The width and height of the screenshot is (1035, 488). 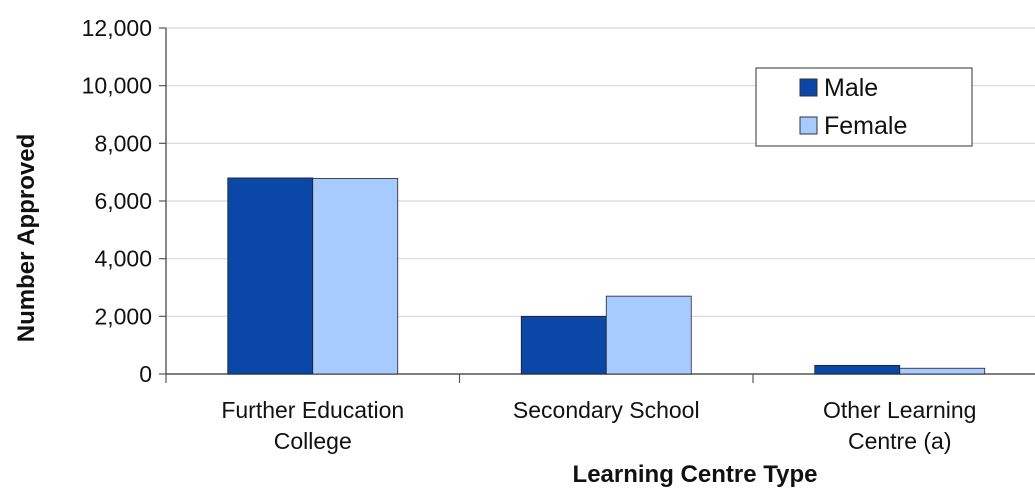 What do you see at coordinates (900, 441) in the screenshot?
I see `x-category-label: Centre (a)` at bounding box center [900, 441].